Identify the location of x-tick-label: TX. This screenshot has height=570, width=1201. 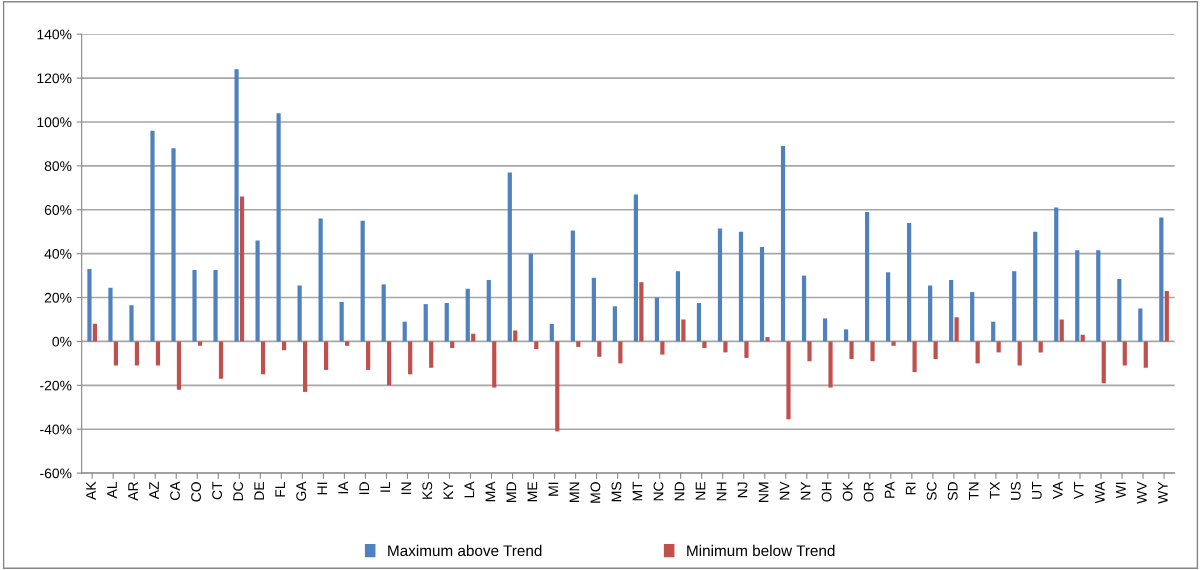
(994, 490).